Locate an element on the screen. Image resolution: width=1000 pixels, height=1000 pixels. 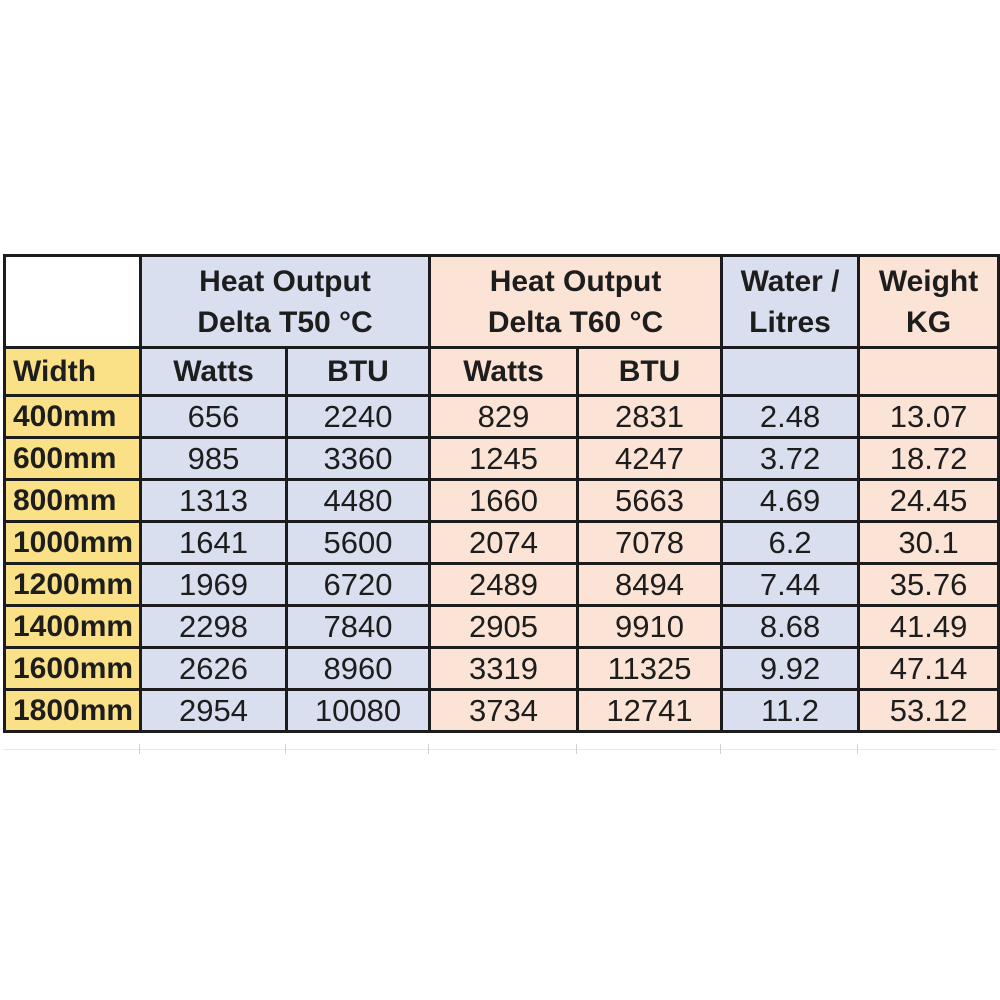
row-label: 600mm is located at coordinates (72, 458).